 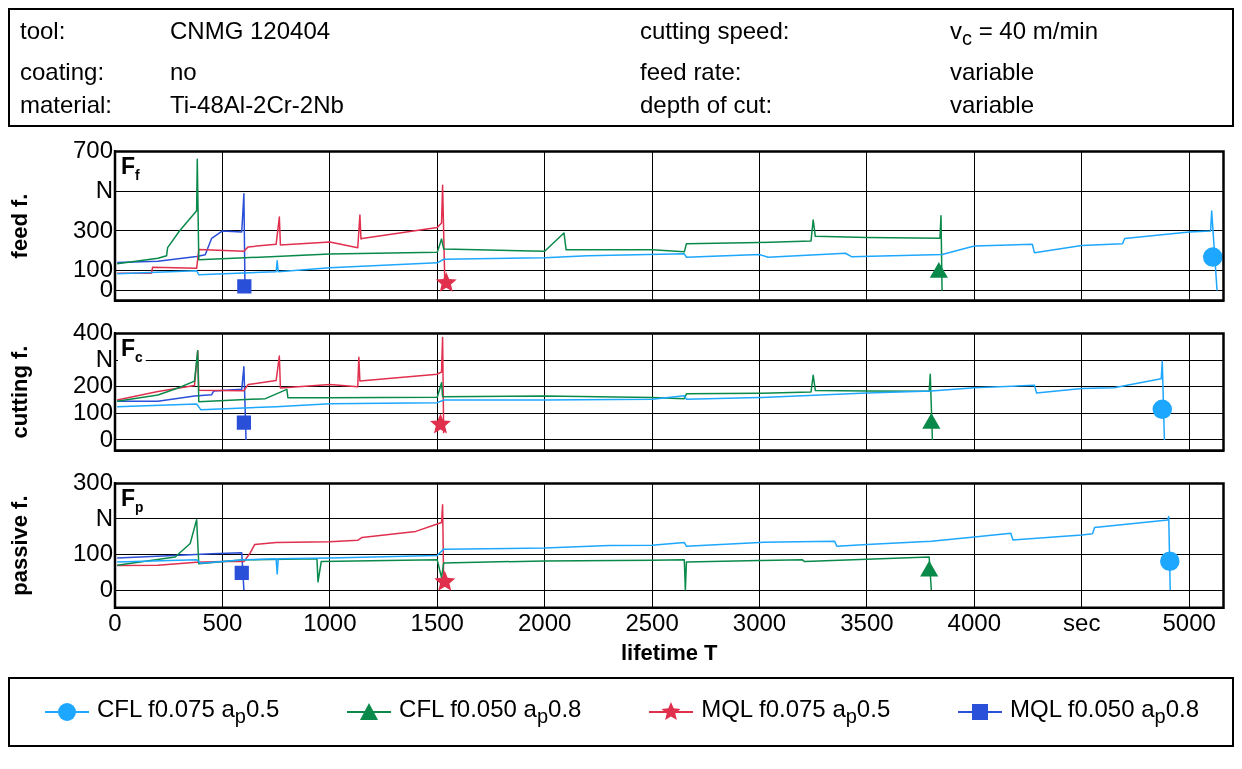 What do you see at coordinates (330, 622) in the screenshot?
I see `x-tick-label: 1000` at bounding box center [330, 622].